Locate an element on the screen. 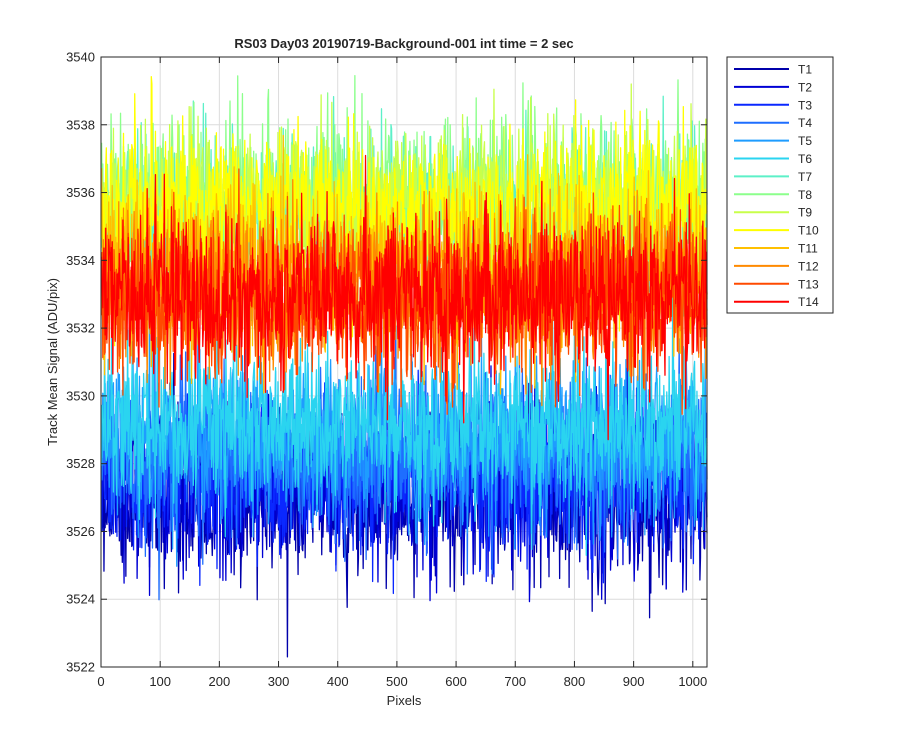  legend: T1 T2 T3 T4 T5 T6 T7 T8 T9 T10 T11 T12 T13 T14 is located at coordinates (780, 185).